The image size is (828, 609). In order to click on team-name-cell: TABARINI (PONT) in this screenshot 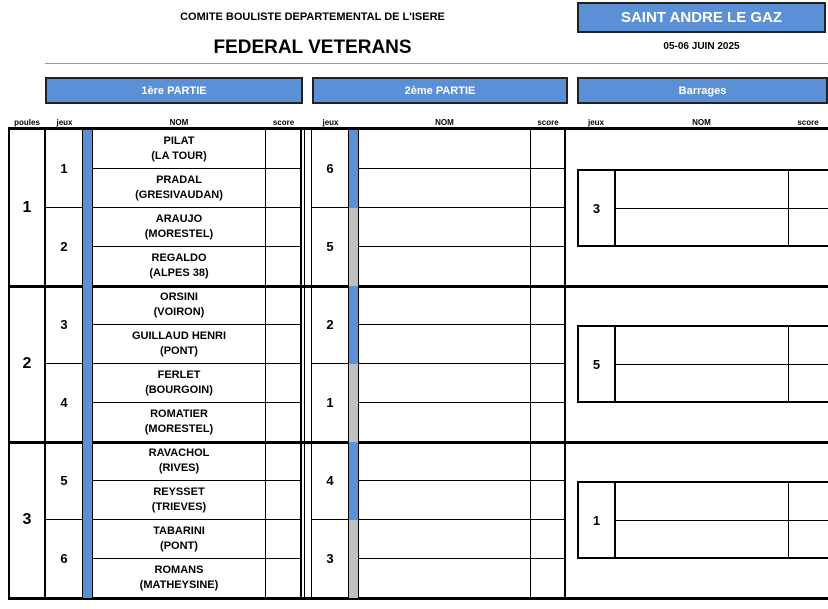, I will do `click(179, 539)`.